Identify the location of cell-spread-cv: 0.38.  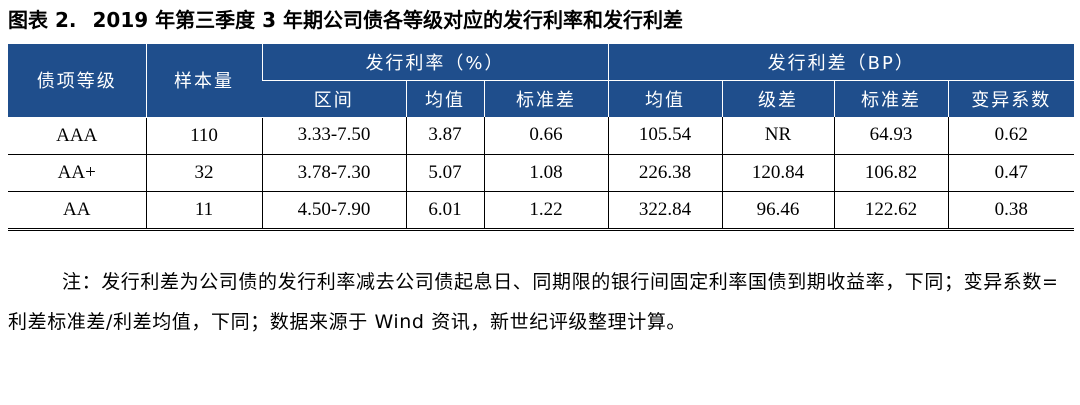
(1011, 211).